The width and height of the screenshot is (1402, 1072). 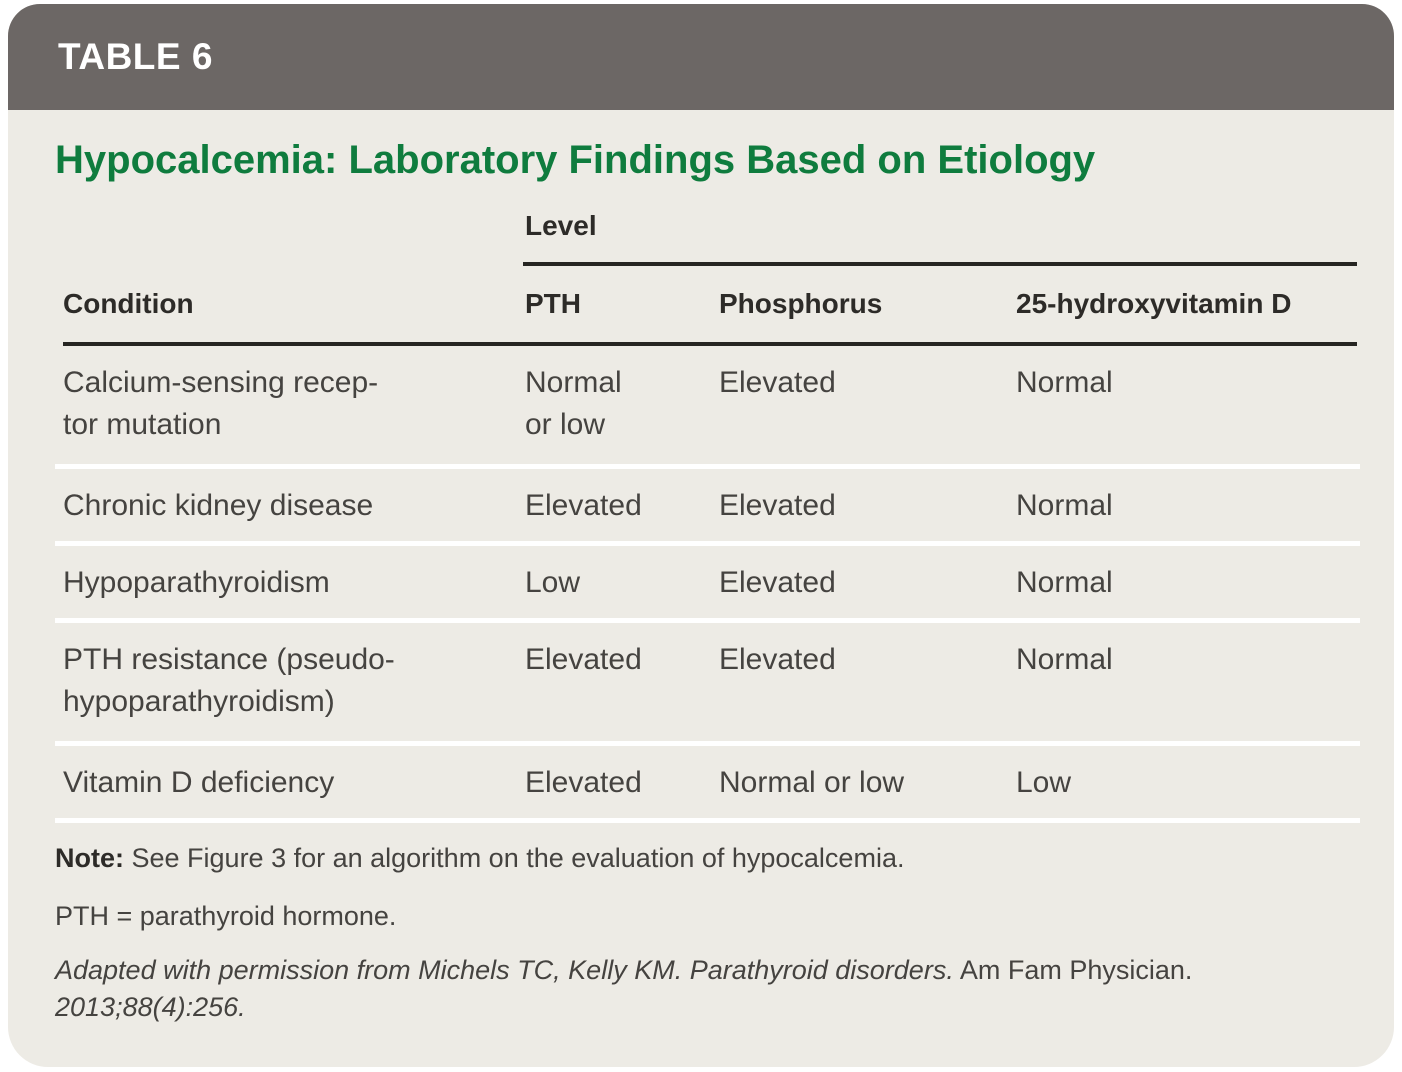 I want to click on header-rule, so click(x=710, y=344).